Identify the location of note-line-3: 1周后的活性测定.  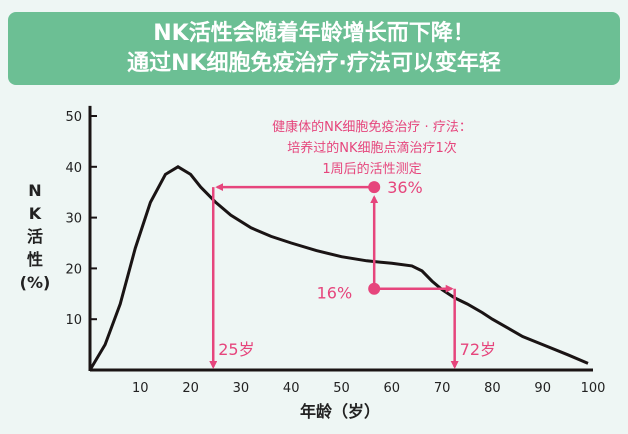
(371, 169).